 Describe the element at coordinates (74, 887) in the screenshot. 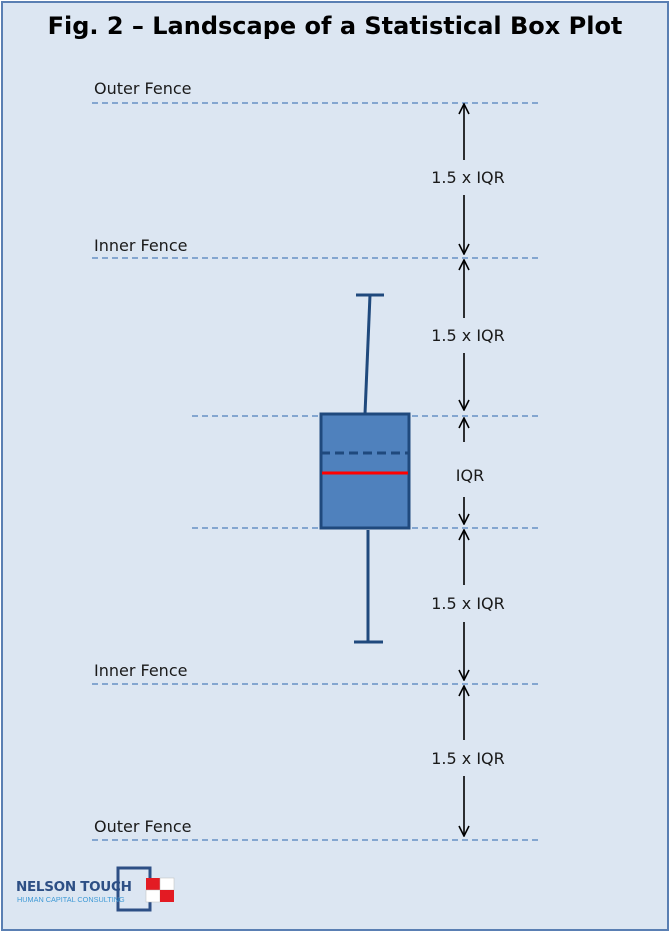

I see `logo-name: NELSON TOUCH` at that location.